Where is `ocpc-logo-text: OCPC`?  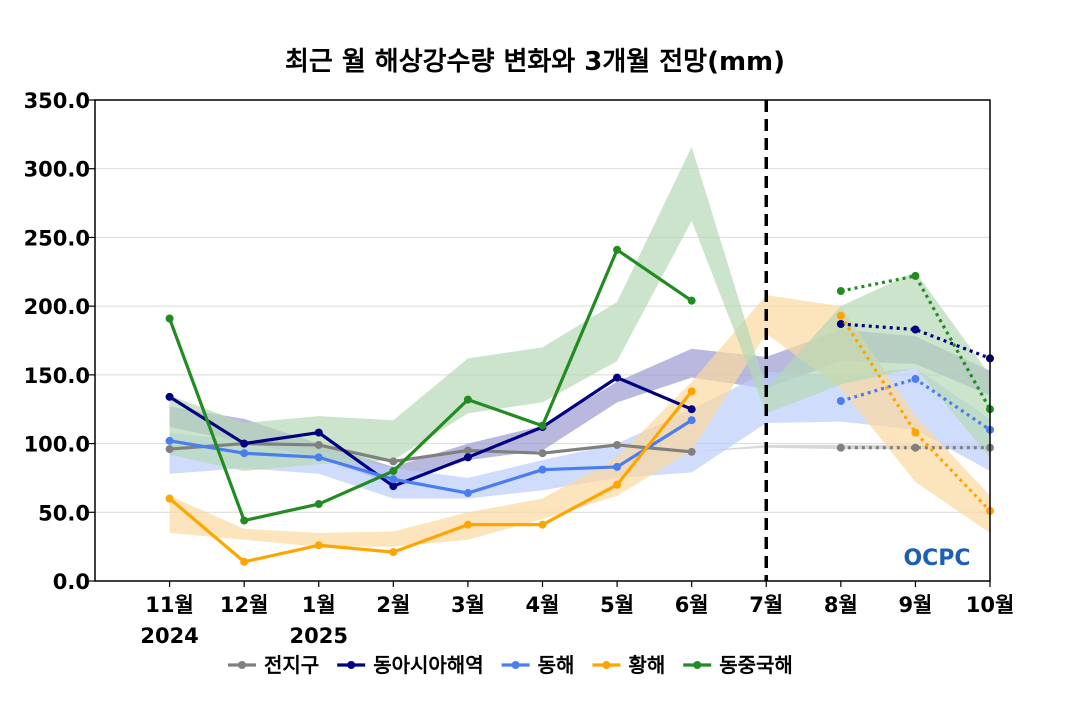 ocpc-logo-text: OCPC is located at coordinates (936, 558).